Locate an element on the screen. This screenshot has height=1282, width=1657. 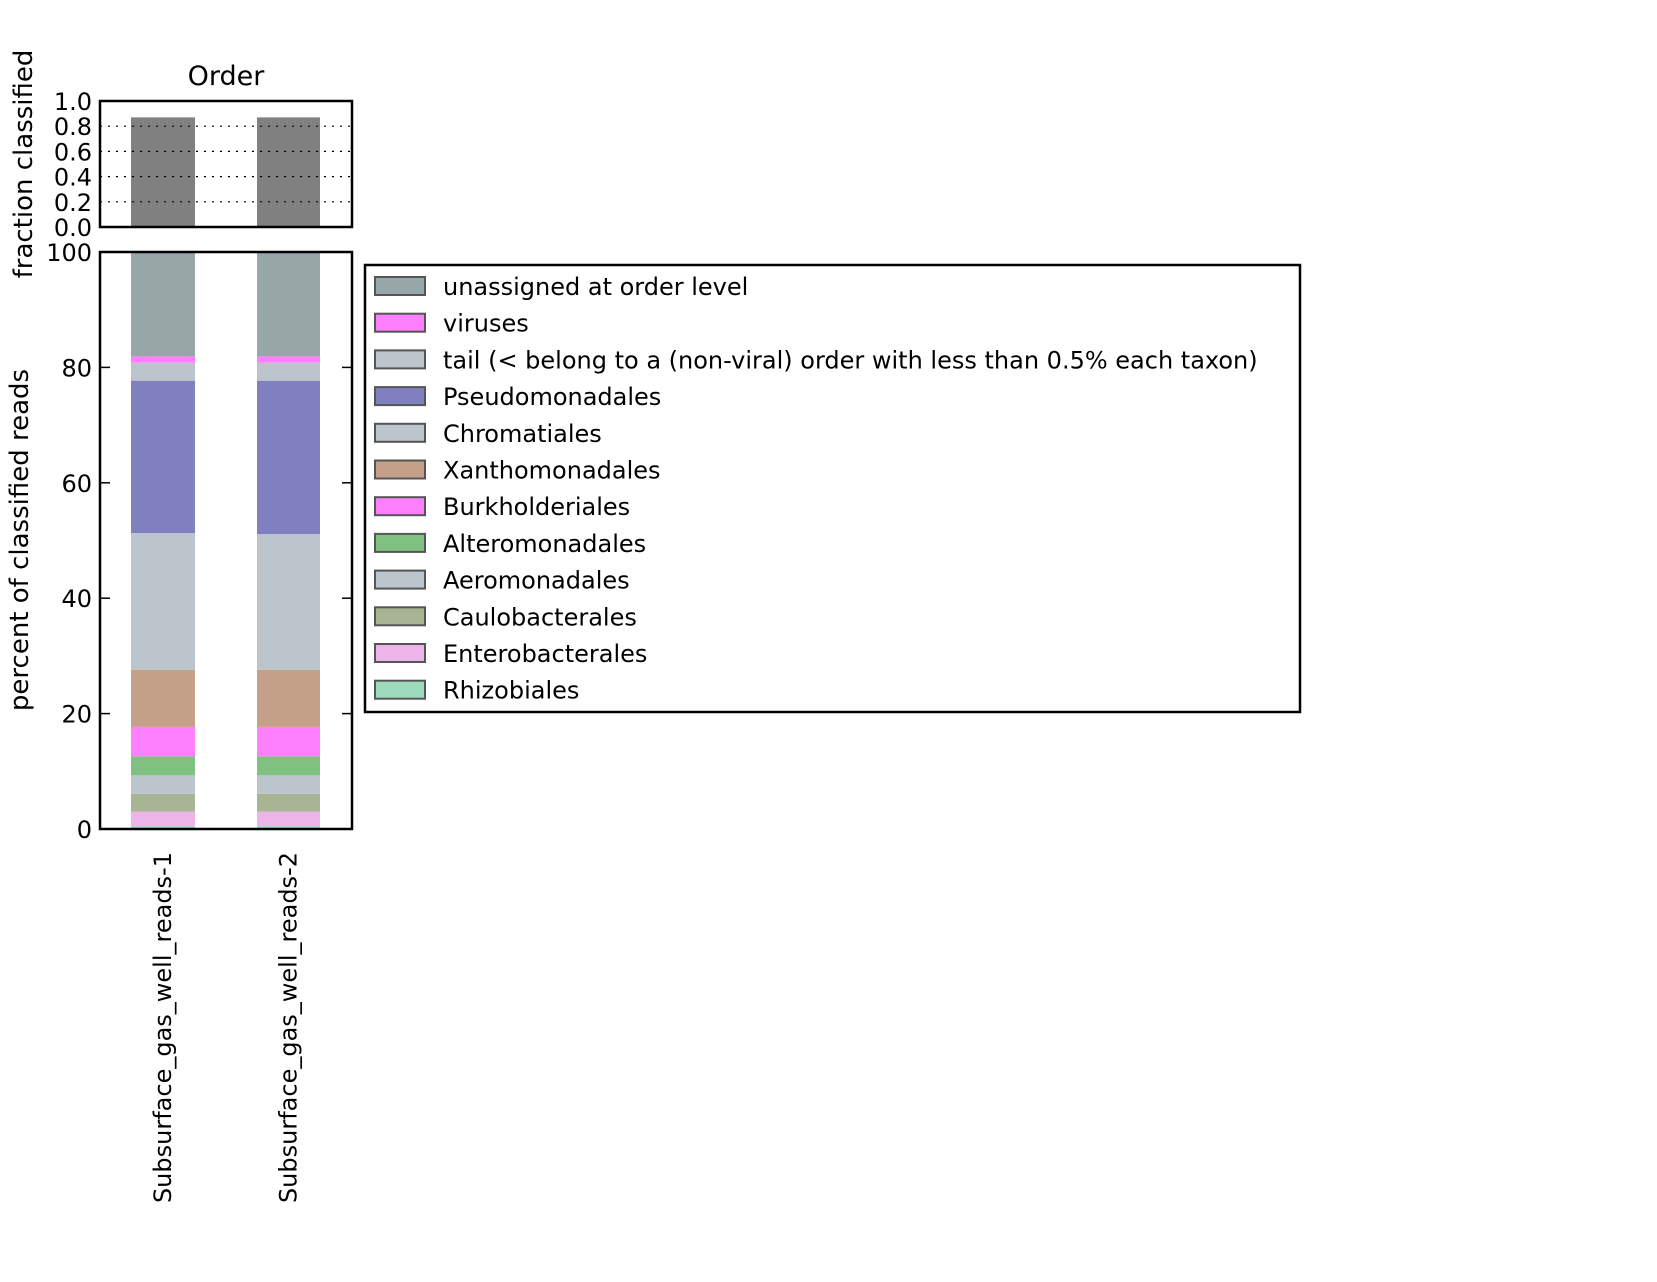
y-tick-label: 0.2 is located at coordinates (73, 203).